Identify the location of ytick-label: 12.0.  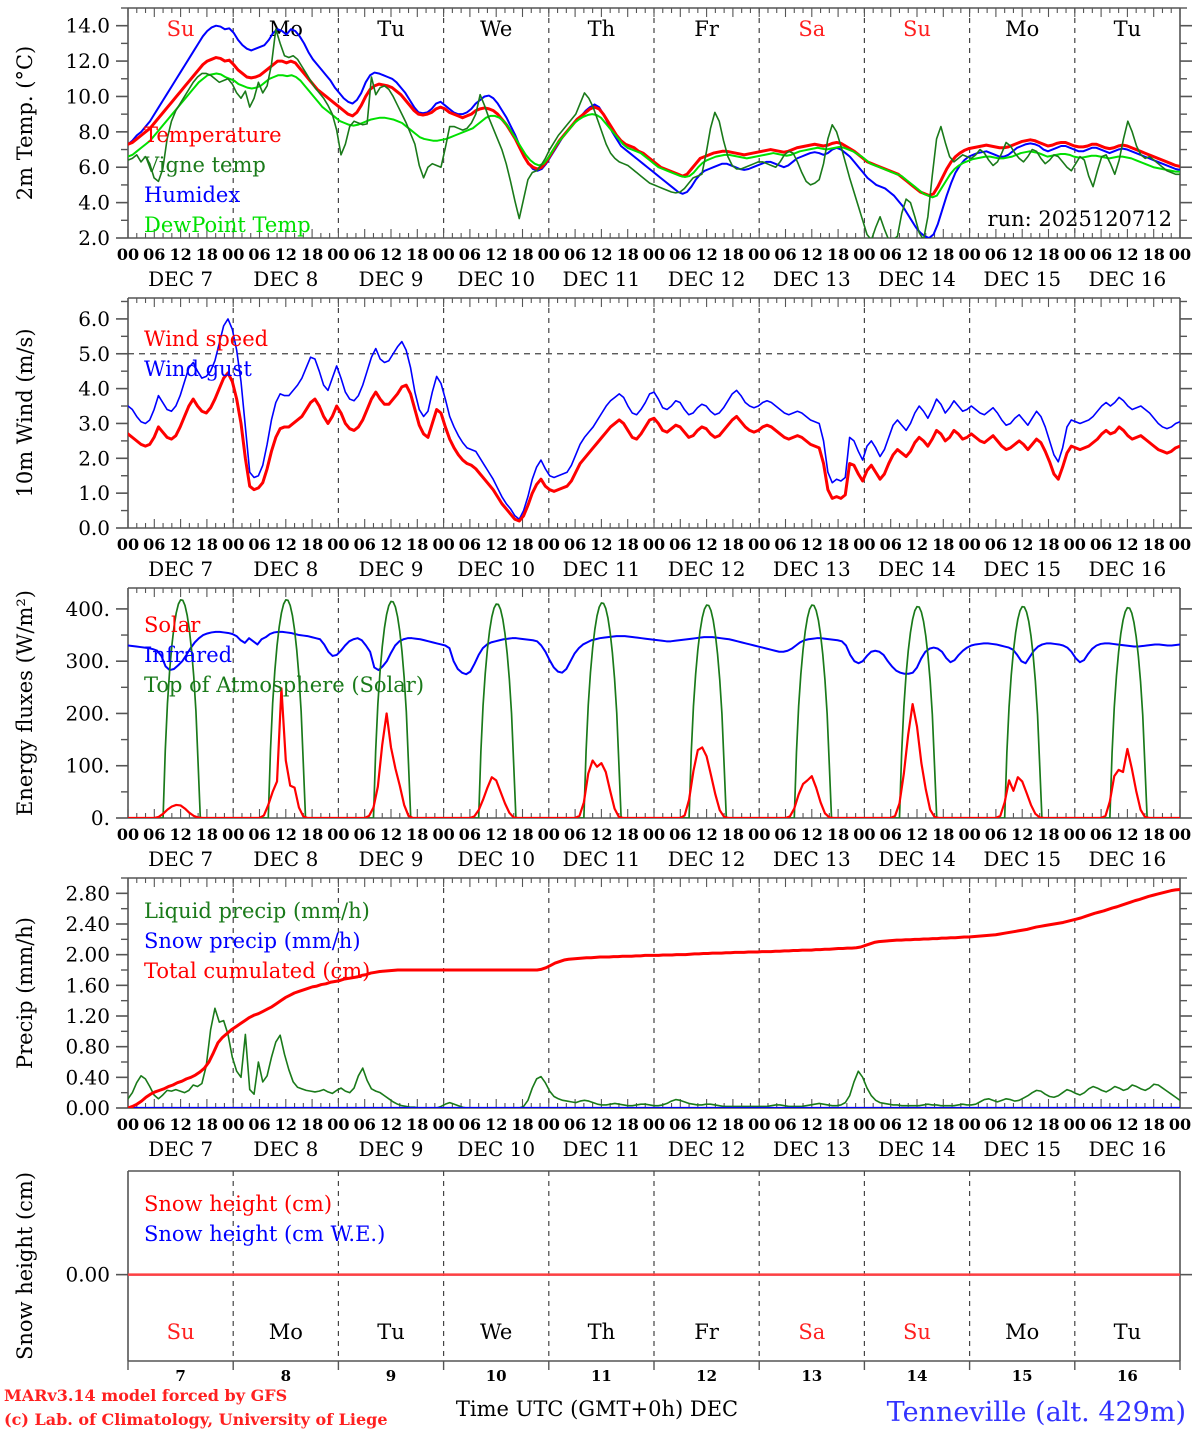
(87, 61).